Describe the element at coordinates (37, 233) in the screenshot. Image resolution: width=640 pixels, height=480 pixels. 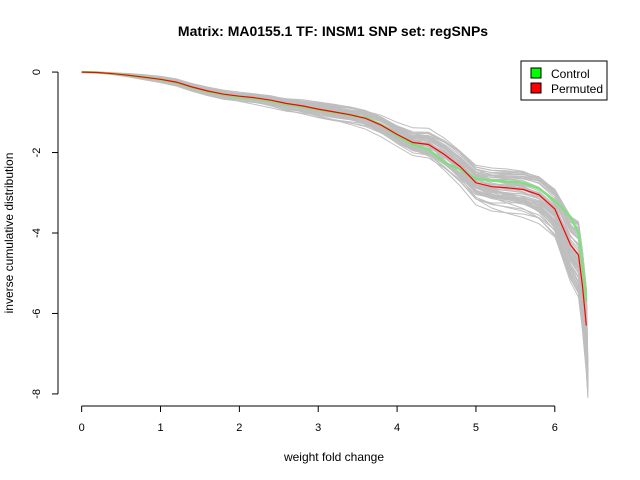
I see `y-tick-label: -4` at that location.